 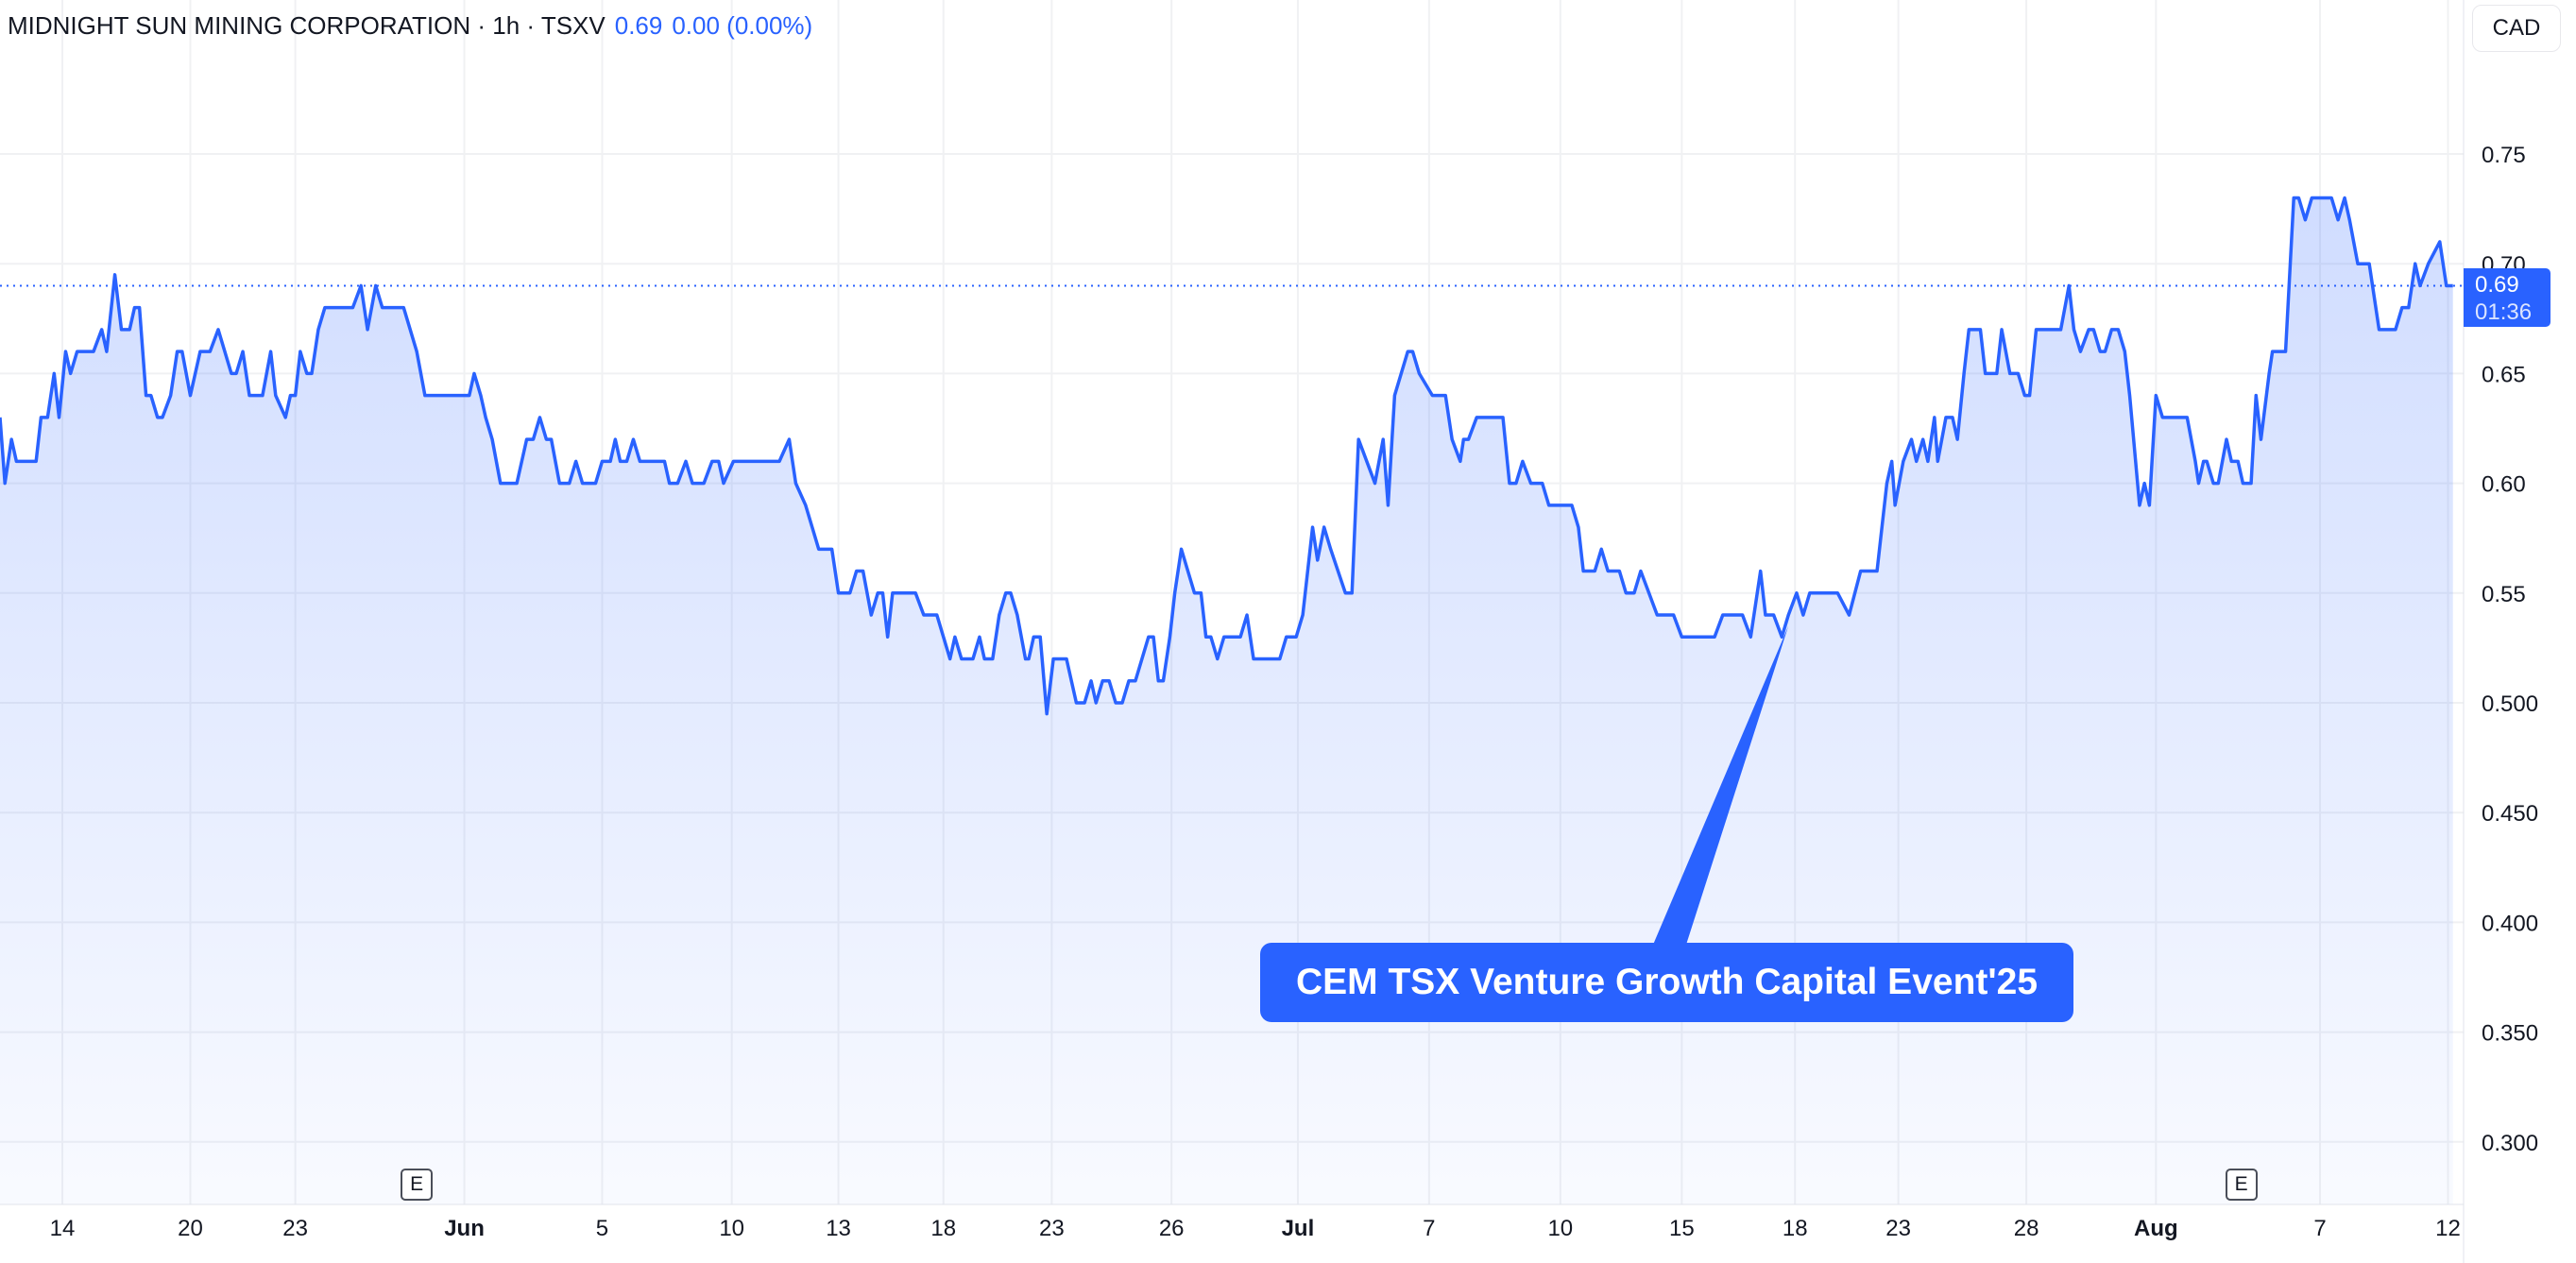 I want to click on x-tick-label: 20, so click(x=190, y=1229).